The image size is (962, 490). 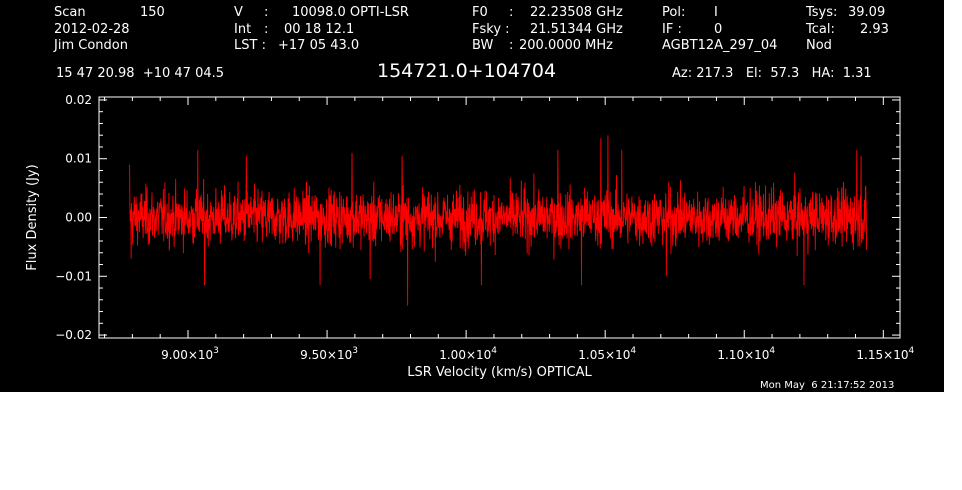 What do you see at coordinates (78, 218) in the screenshot?
I see `y-tick-label: 0.00` at bounding box center [78, 218].